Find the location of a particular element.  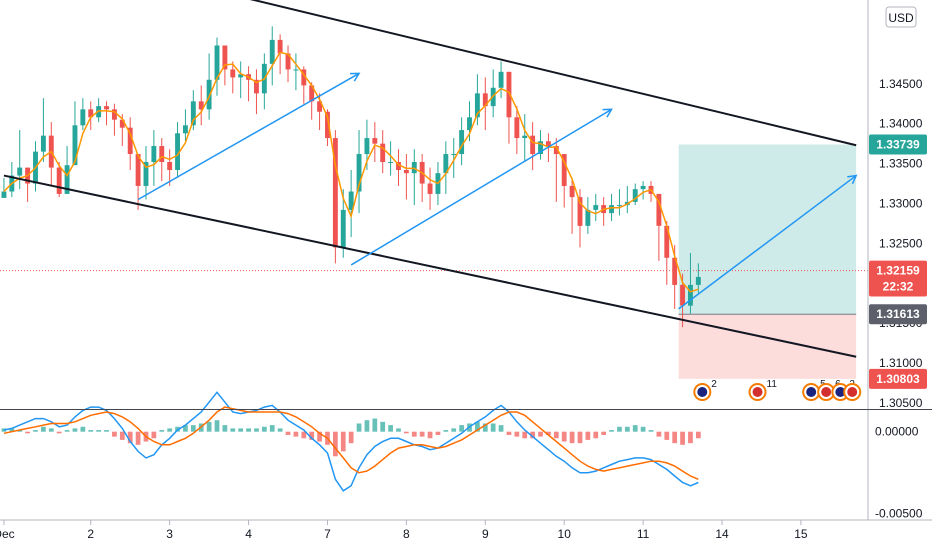

price-badge: 1.30803 is located at coordinates (898, 378).